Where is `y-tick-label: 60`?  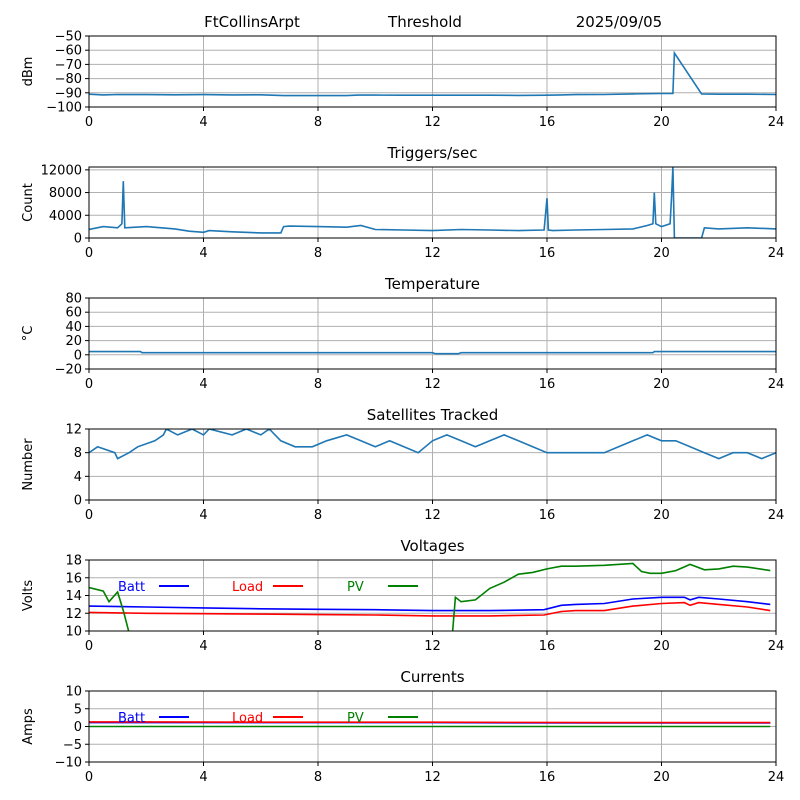
y-tick-label: 60 is located at coordinates (73, 313).